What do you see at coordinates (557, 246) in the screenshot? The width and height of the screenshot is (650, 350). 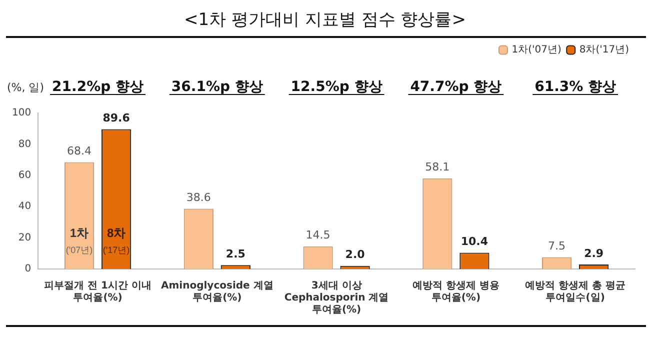 I see `data-label: 7.5` at bounding box center [557, 246].